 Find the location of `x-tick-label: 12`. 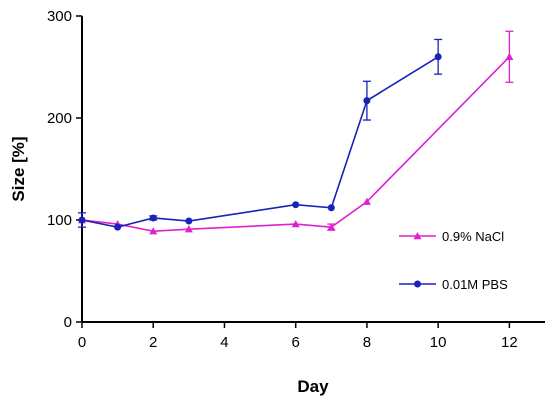

x-tick-label: 12 is located at coordinates (509, 342).